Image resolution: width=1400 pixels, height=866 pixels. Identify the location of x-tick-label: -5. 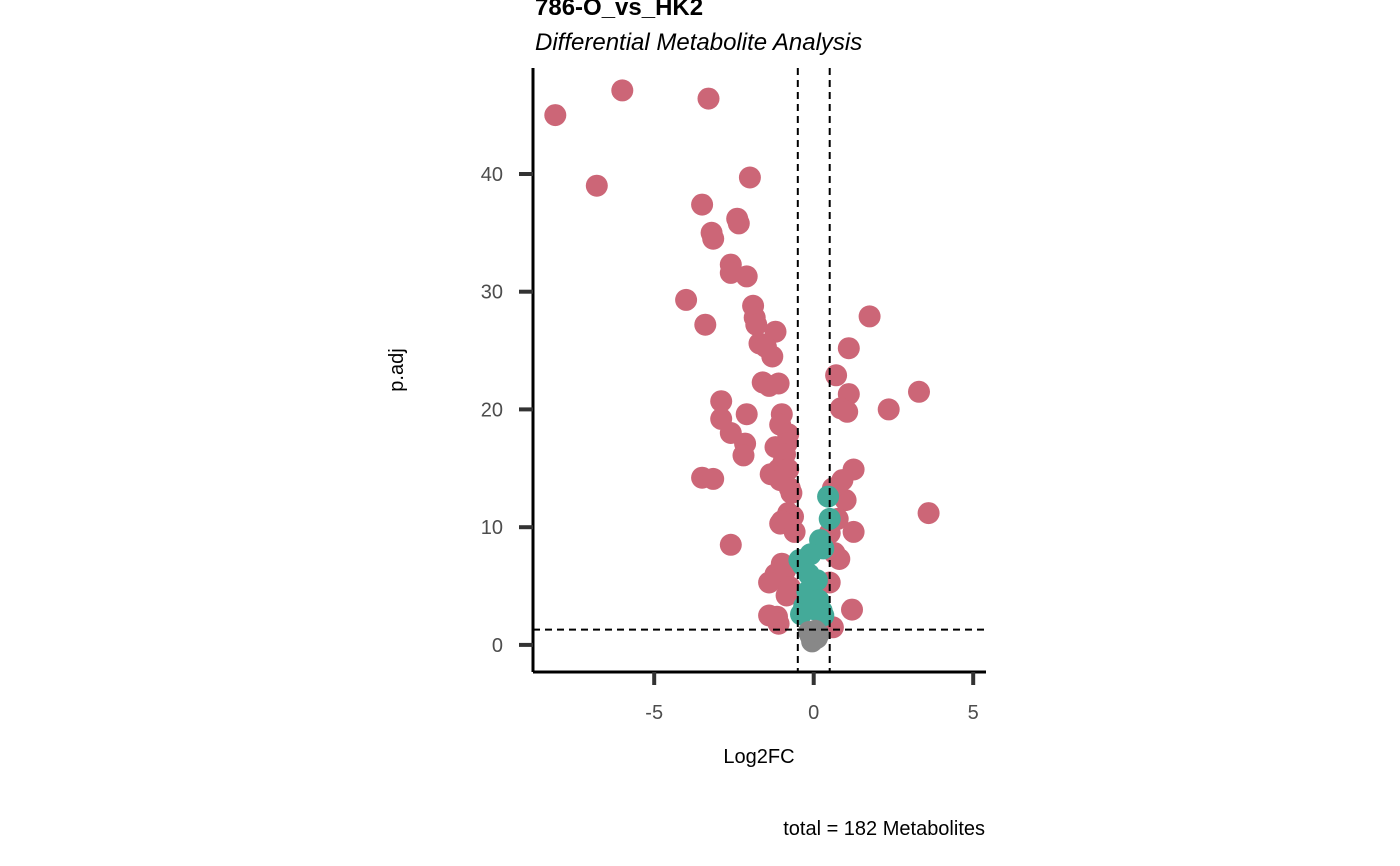
(654, 713).